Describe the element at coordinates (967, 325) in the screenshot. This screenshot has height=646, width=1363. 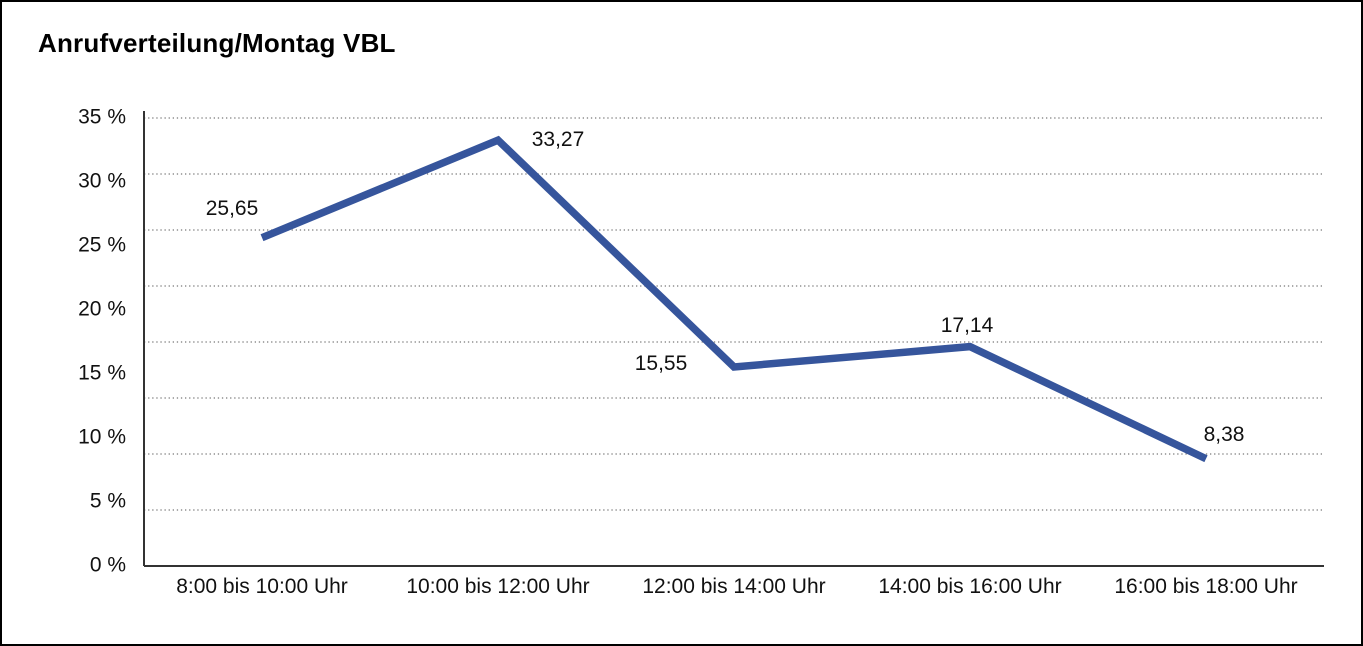
I see `data-point-label: 17,14` at that location.